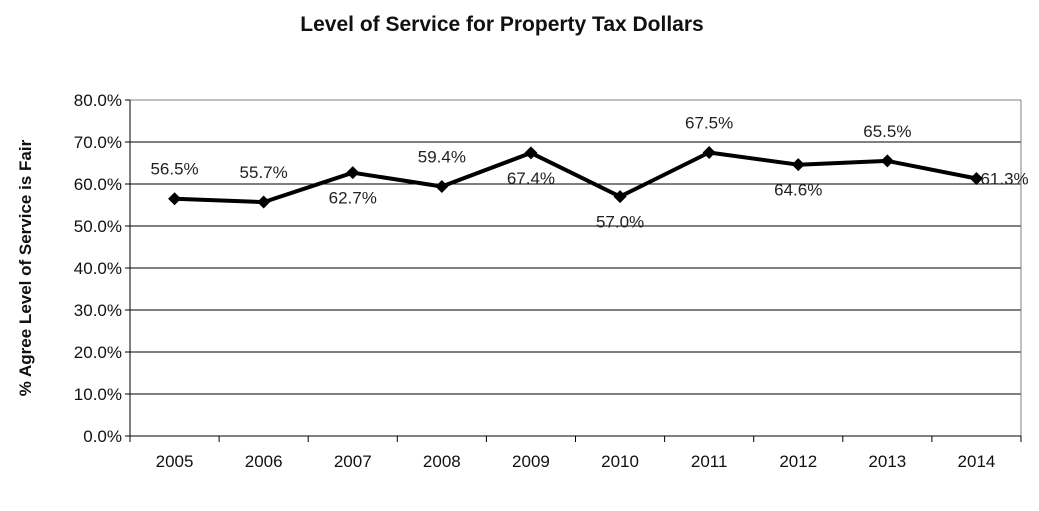 This screenshot has height=511, width=1039. I want to click on x-tick-label-2009: 2009, so click(531, 461).